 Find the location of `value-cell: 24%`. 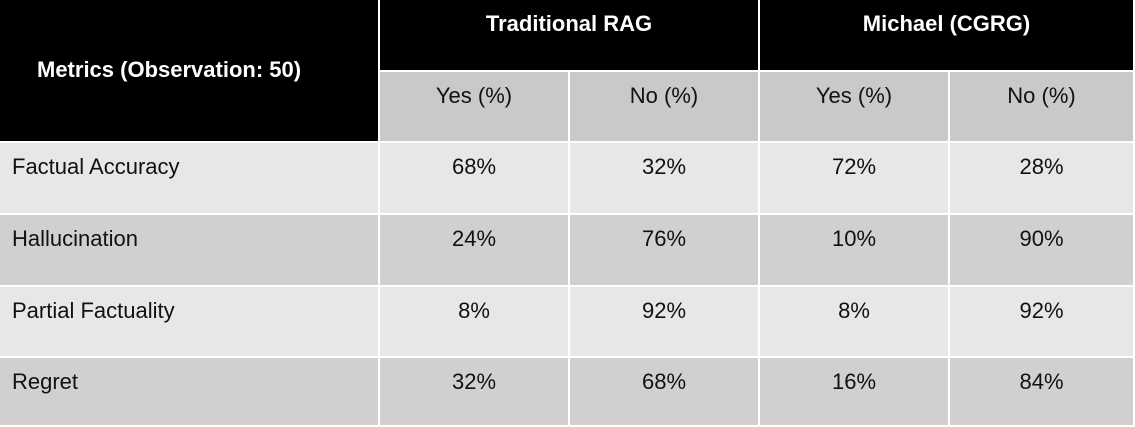

value-cell: 24% is located at coordinates (474, 250).